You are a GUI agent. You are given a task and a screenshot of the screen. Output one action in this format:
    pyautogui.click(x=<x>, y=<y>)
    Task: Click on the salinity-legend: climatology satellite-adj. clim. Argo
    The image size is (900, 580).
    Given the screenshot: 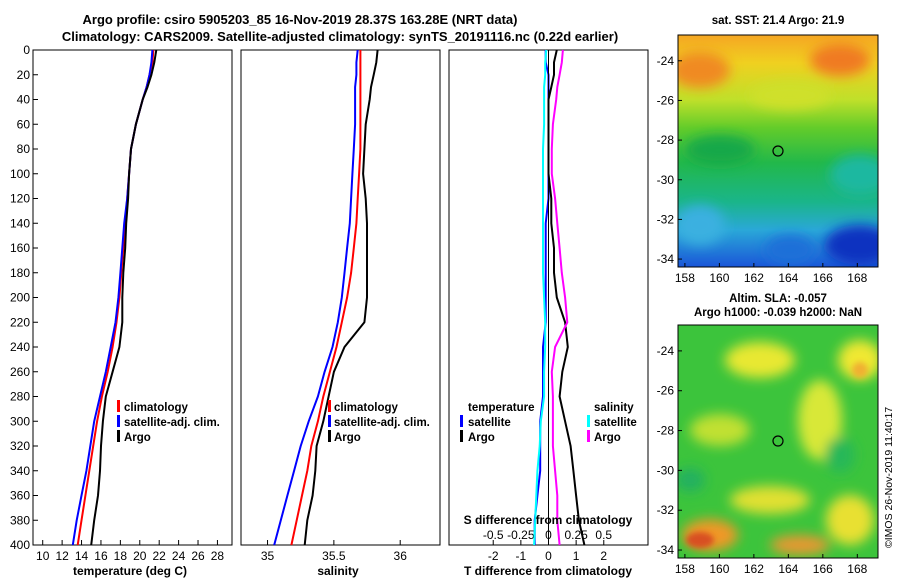 What is the action you would take?
    pyautogui.click(x=379, y=422)
    